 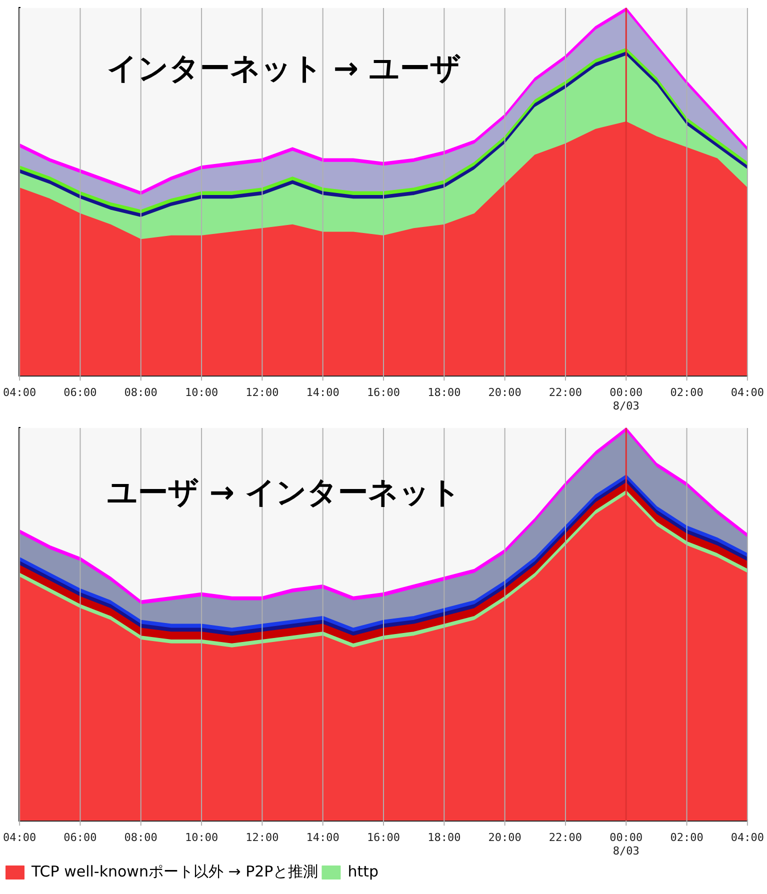 What do you see at coordinates (174, 871) in the screenshot?
I see `legend-label: TCP well-knownポート以外 → P2Pと推測` at bounding box center [174, 871].